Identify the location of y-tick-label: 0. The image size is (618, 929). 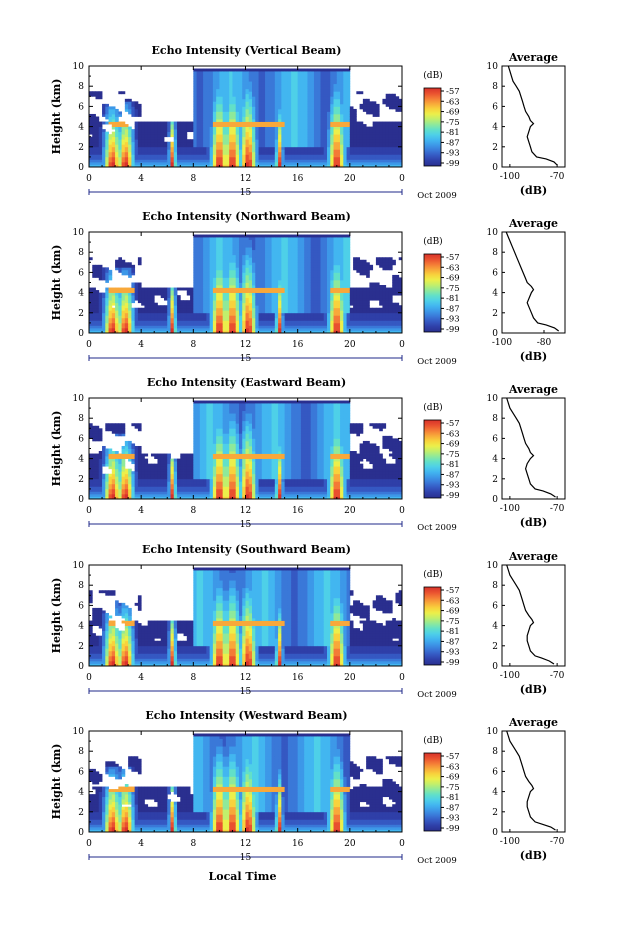
(81, 168).